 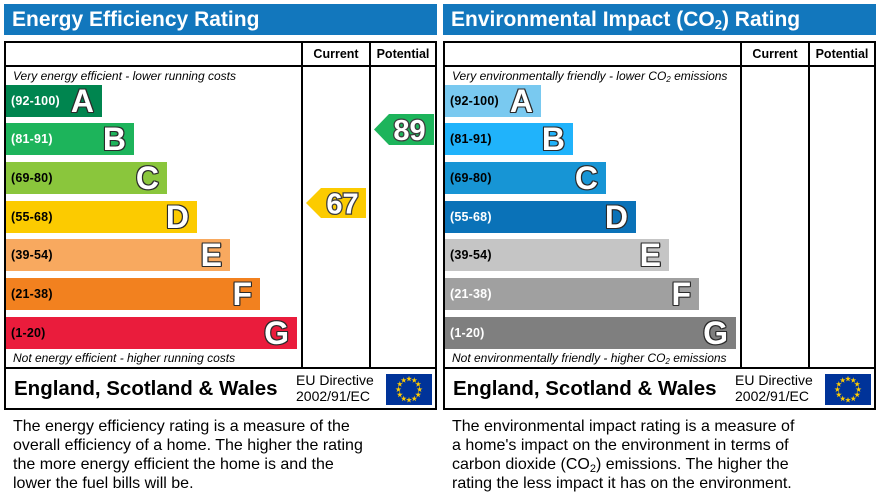 I want to click on svg-text: 67, so click(x=342, y=203).